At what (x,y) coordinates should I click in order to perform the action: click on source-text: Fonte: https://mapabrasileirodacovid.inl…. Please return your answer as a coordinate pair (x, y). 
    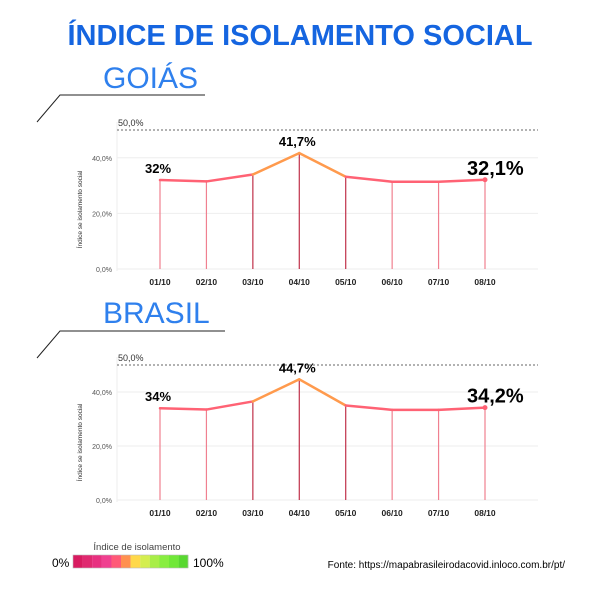
    Looking at the image, I should click on (447, 565).